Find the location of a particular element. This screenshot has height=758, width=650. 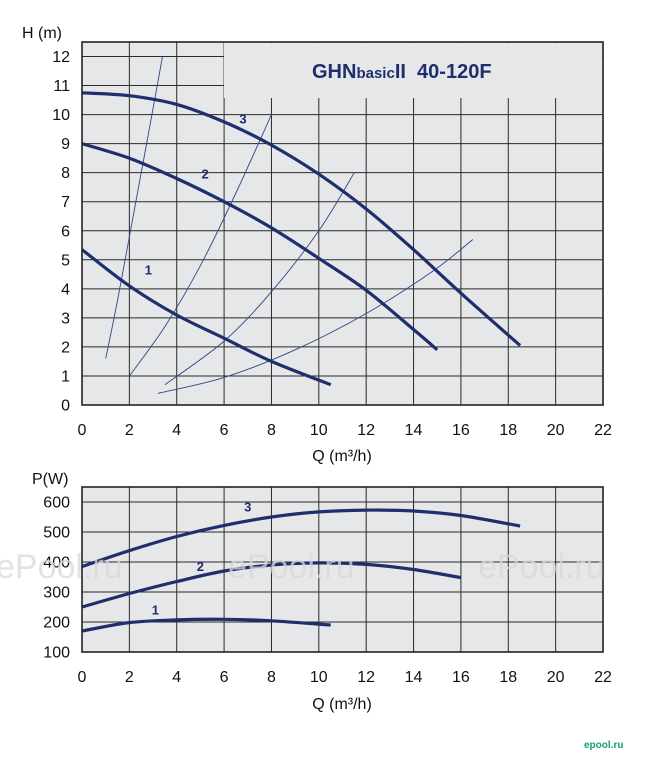

top-y-tick-label: 6 is located at coordinates (65, 231).